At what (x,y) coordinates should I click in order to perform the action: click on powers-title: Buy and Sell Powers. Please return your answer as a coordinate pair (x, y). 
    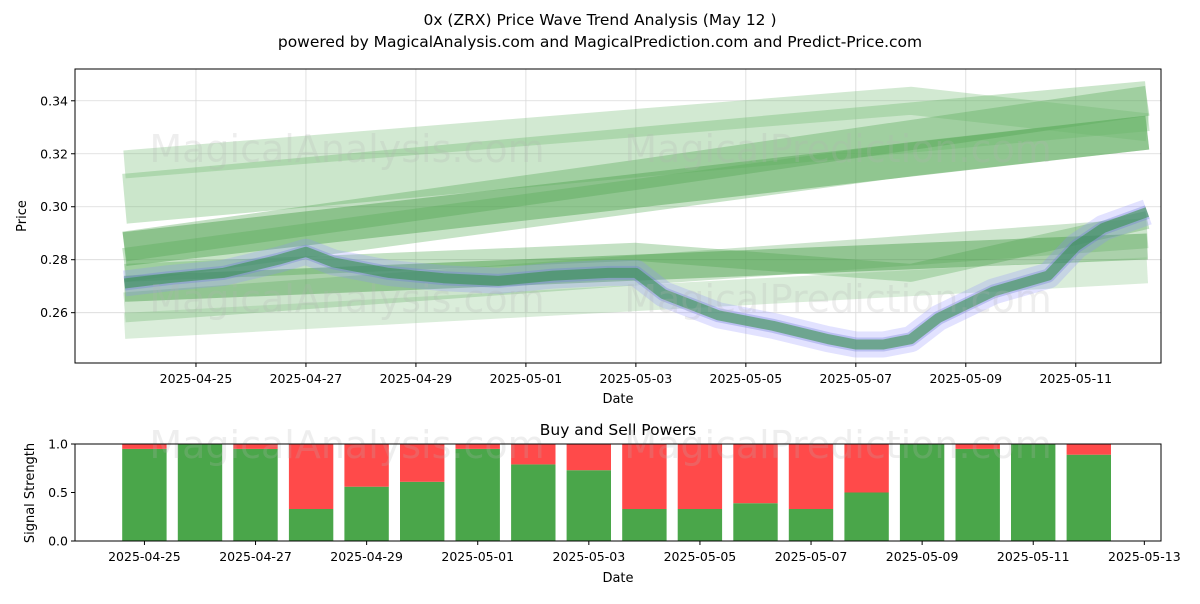
    Looking at the image, I should click on (618, 430).